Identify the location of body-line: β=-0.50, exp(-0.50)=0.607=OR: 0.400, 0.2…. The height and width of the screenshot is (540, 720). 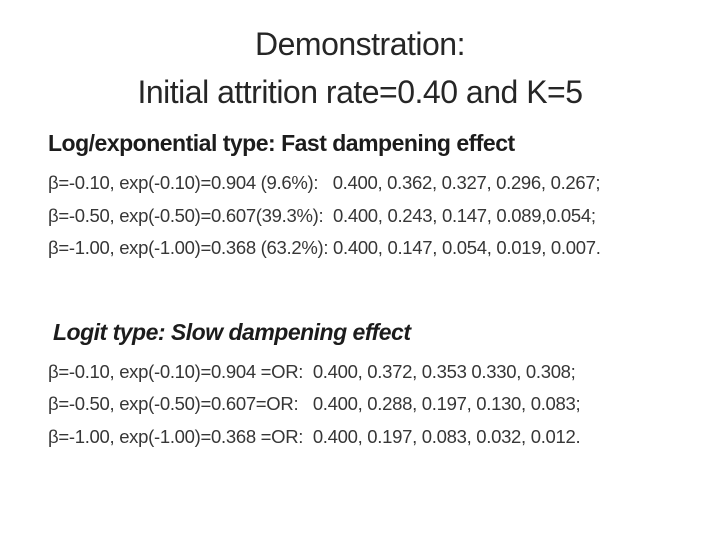
(314, 403).